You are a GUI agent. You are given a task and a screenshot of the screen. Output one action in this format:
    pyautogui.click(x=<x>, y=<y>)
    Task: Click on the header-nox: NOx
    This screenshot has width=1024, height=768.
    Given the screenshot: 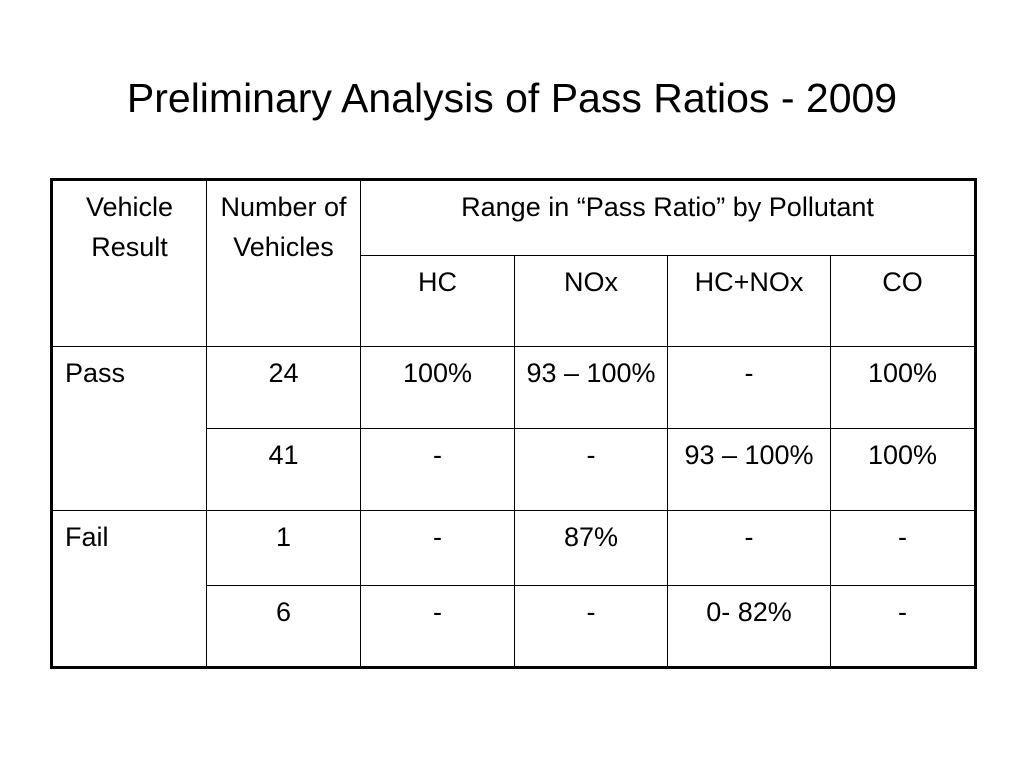 What is the action you would take?
    pyautogui.click(x=591, y=301)
    